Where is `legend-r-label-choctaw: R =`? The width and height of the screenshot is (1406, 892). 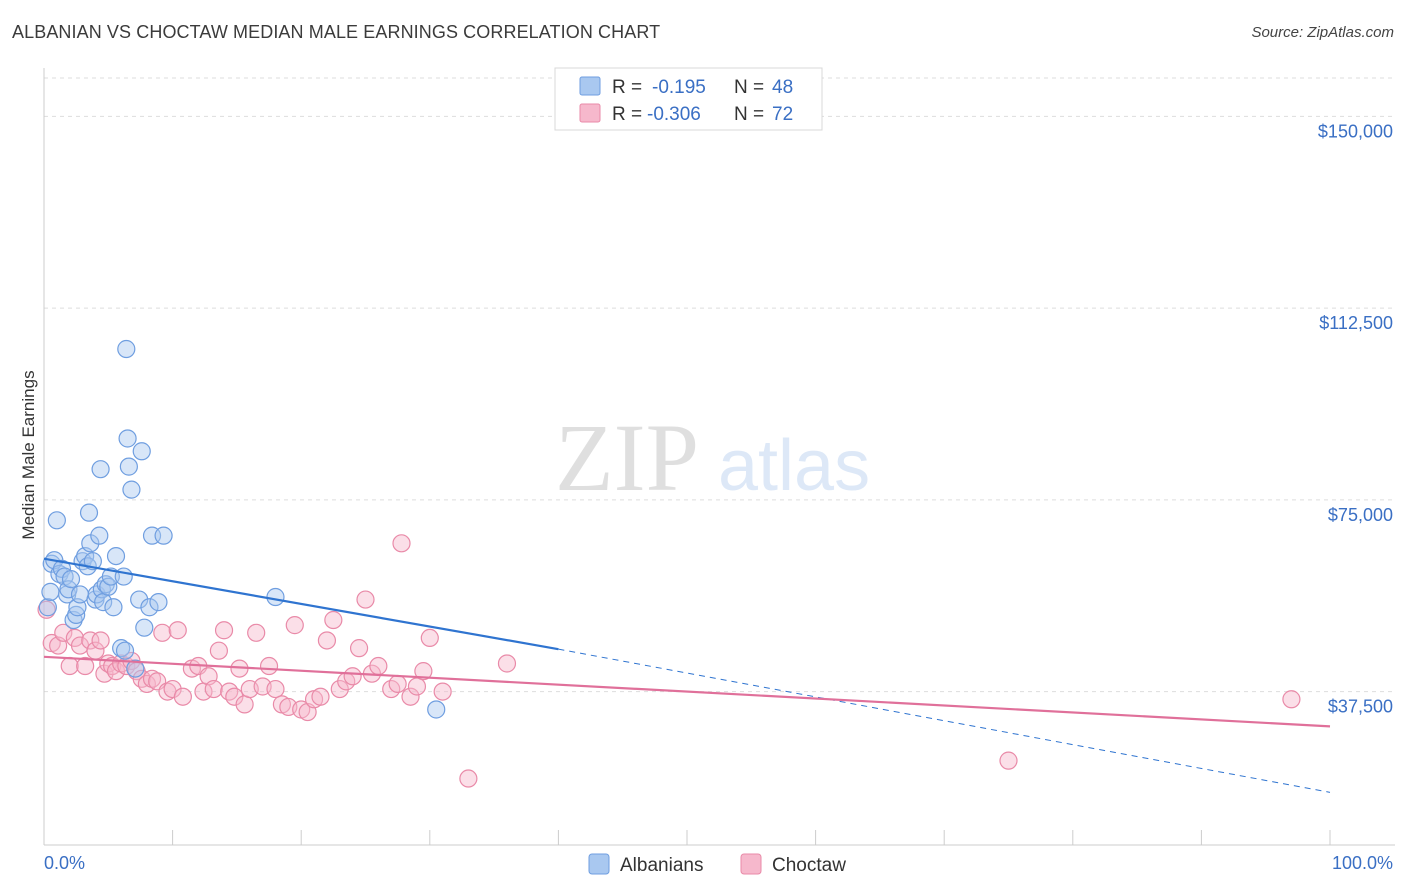
legend-r-label-choctaw: R = is located at coordinates (627, 114).